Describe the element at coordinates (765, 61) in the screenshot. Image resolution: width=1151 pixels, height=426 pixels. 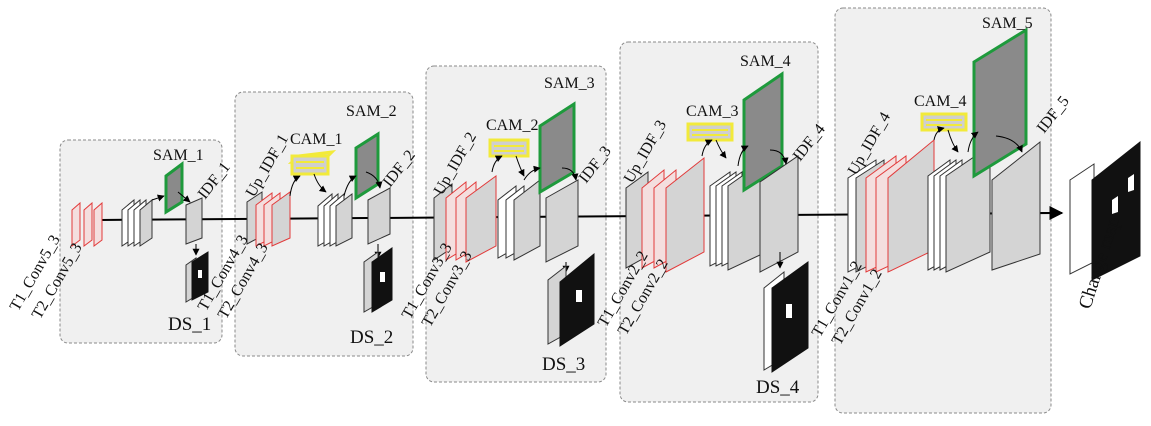
I see `sam-4-label: SAM_4` at that location.